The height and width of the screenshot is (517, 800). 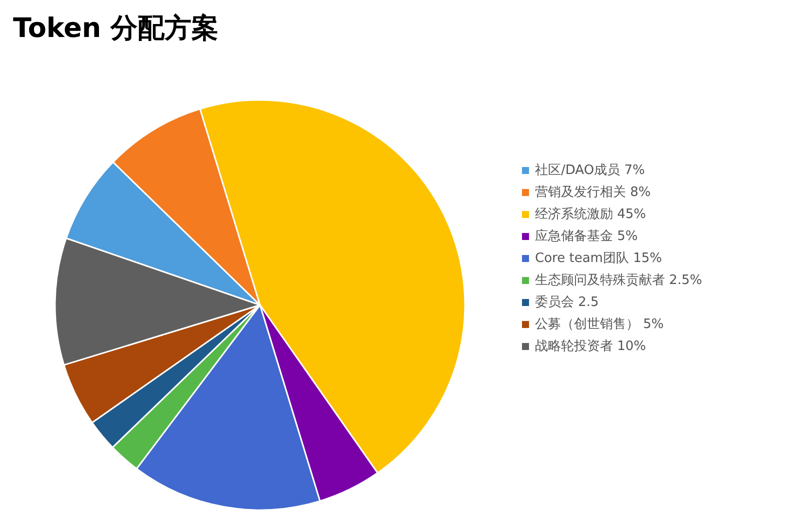 What do you see at coordinates (599, 324) in the screenshot?
I see `legend-label: 公募（创世销售） 5%` at bounding box center [599, 324].